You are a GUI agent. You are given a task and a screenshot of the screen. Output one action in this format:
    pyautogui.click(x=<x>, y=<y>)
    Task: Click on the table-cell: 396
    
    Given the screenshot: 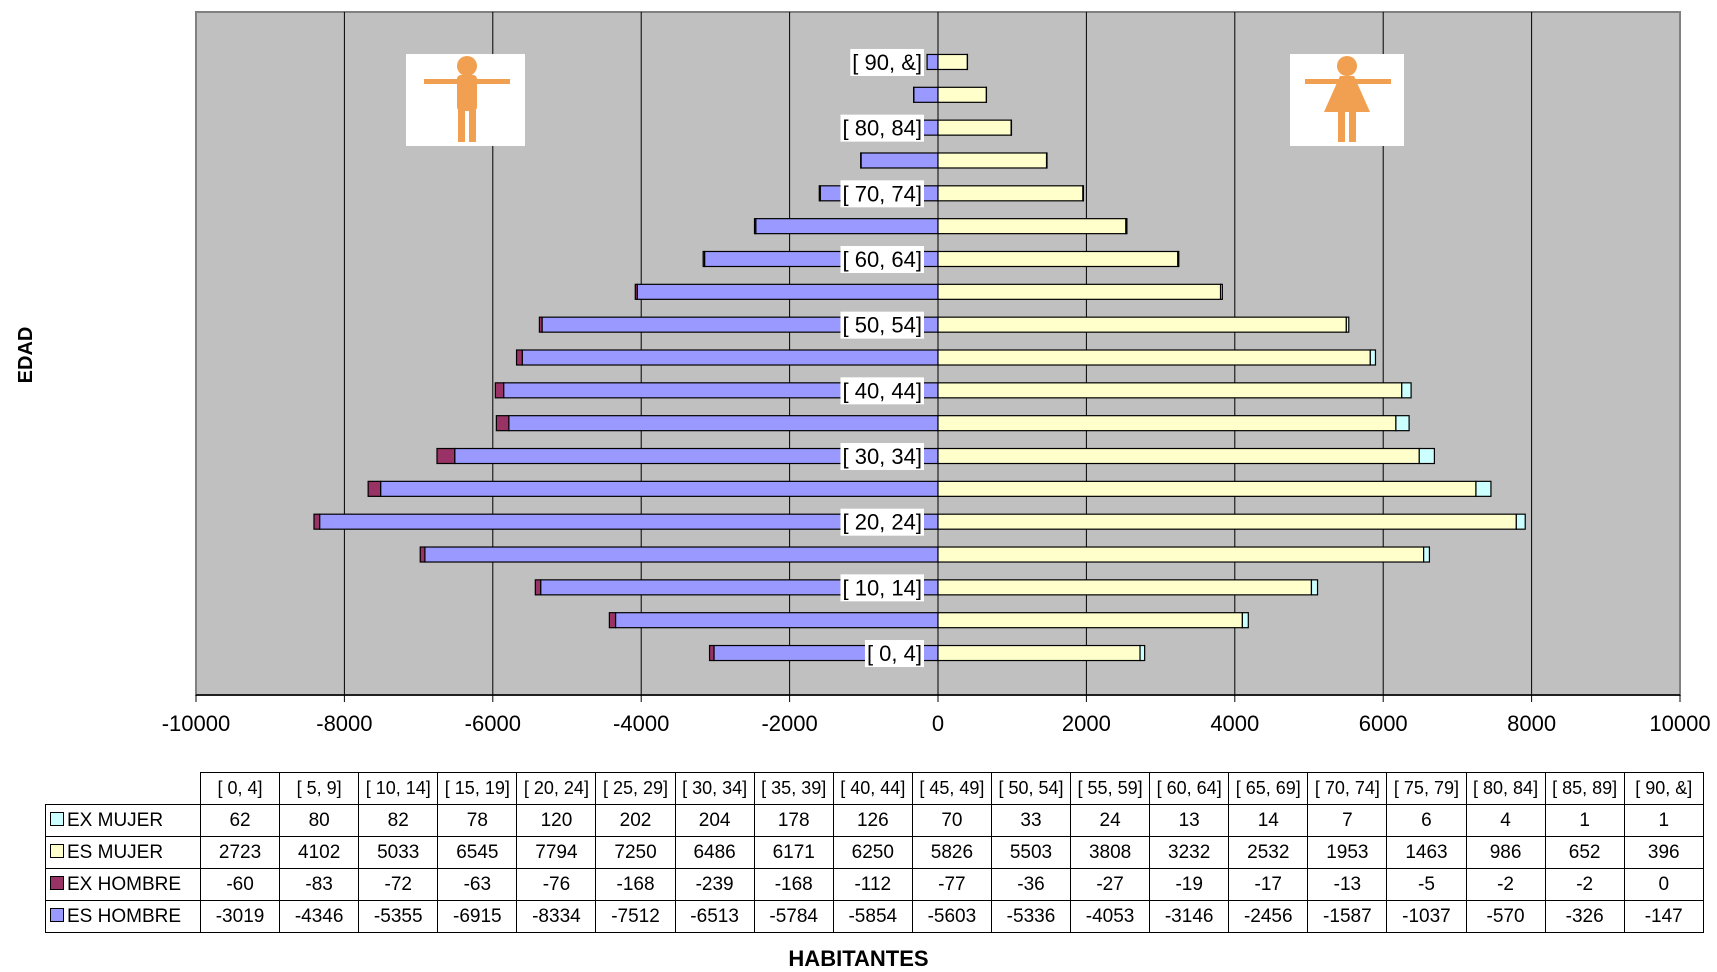 What is the action you would take?
    pyautogui.click(x=1663, y=853)
    